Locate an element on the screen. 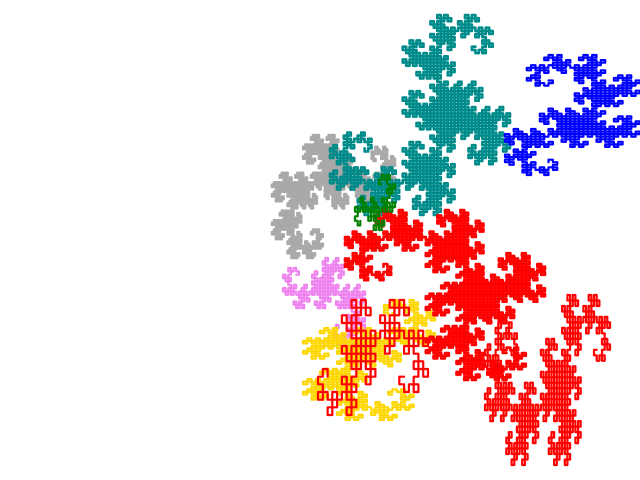 The width and height of the screenshot is (640, 480). gray-dragon is located at coordinates (333, 196).